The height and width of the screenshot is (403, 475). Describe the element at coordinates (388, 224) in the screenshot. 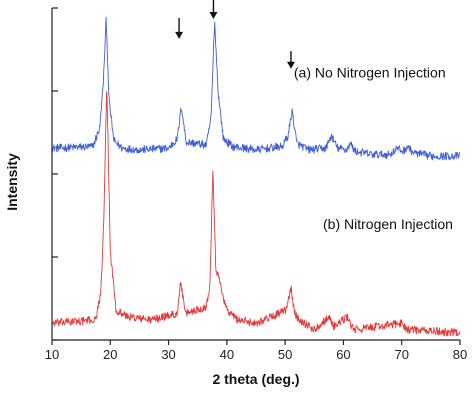

I see `series-label: (b) Nitrogen Injection` at that location.